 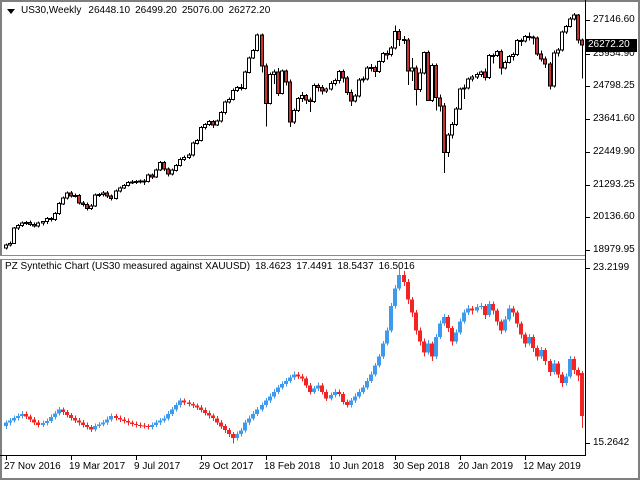 What do you see at coordinates (156, 10) in the screenshot?
I see `ohlc-high-value: 26499.20` at bounding box center [156, 10].